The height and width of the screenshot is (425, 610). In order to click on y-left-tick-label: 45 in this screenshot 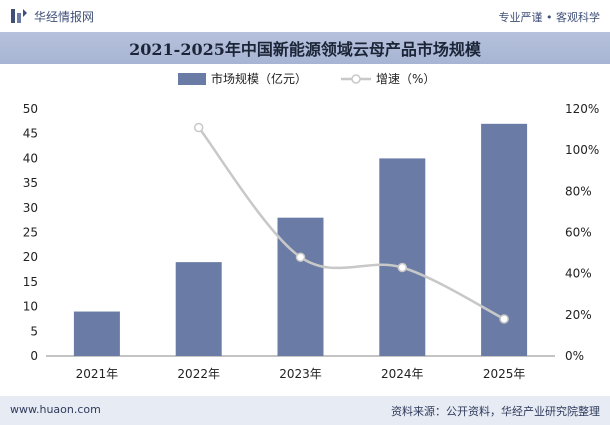, I will do `click(30, 134)`.